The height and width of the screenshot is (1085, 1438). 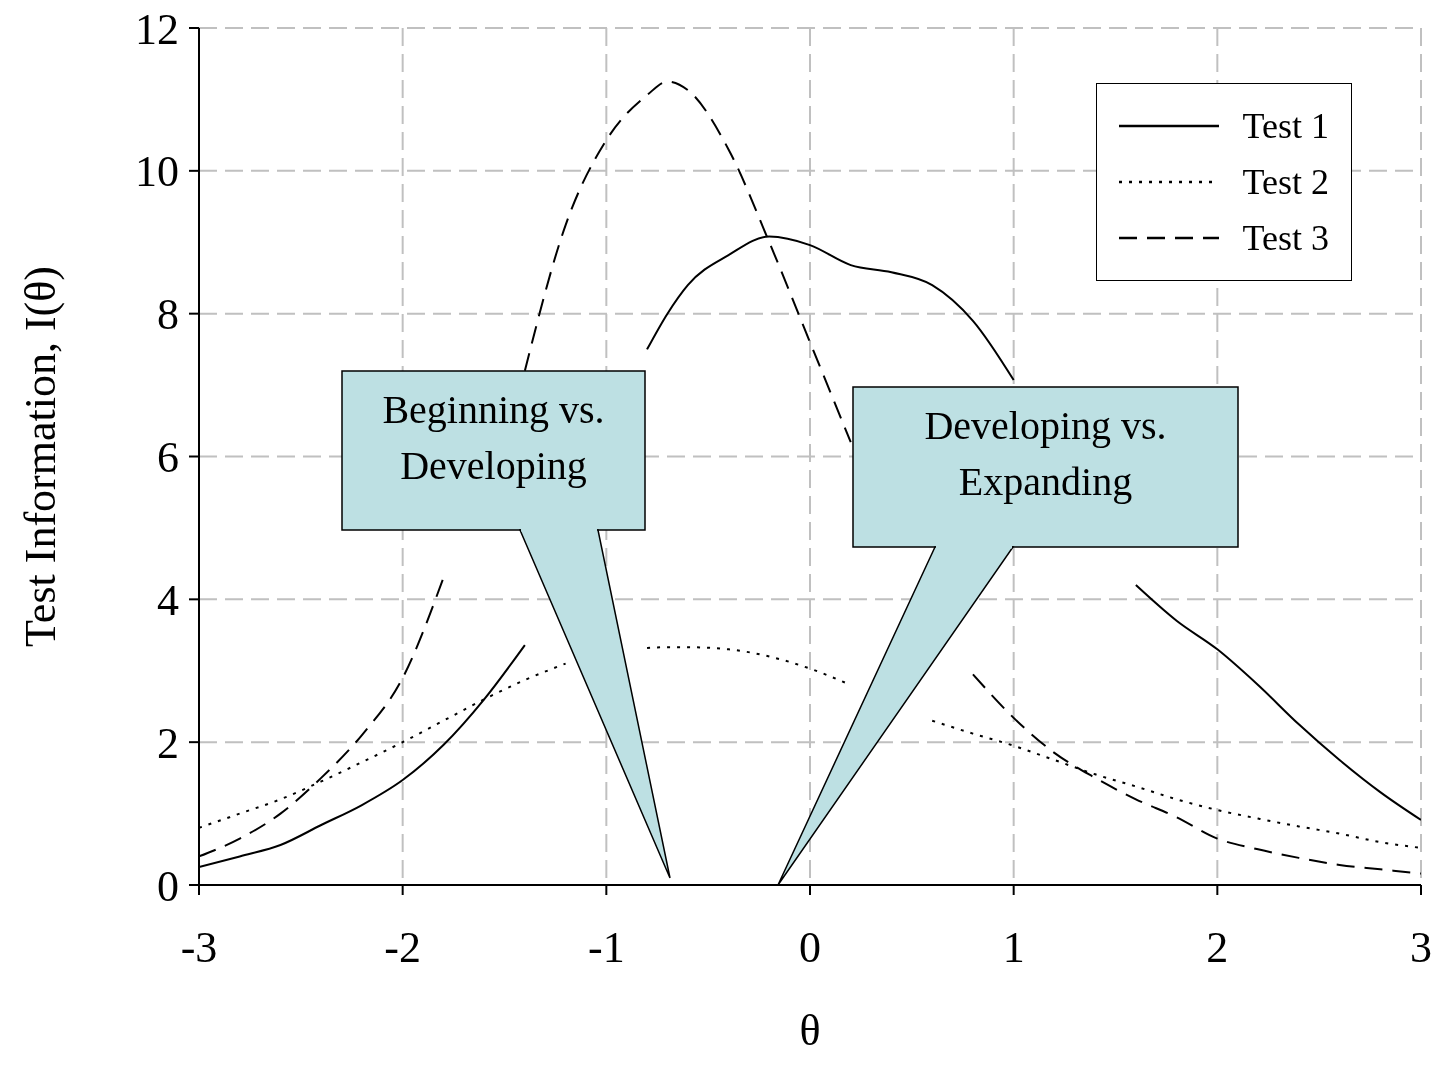 I want to click on x-axis-title: θ, so click(x=810, y=1030).